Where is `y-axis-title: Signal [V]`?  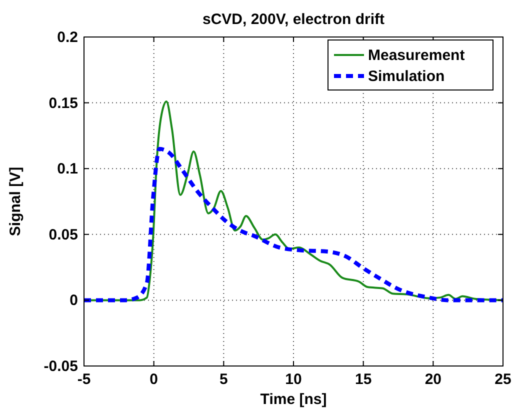
y-axis-title: Signal [V] is located at coordinates (15, 201).